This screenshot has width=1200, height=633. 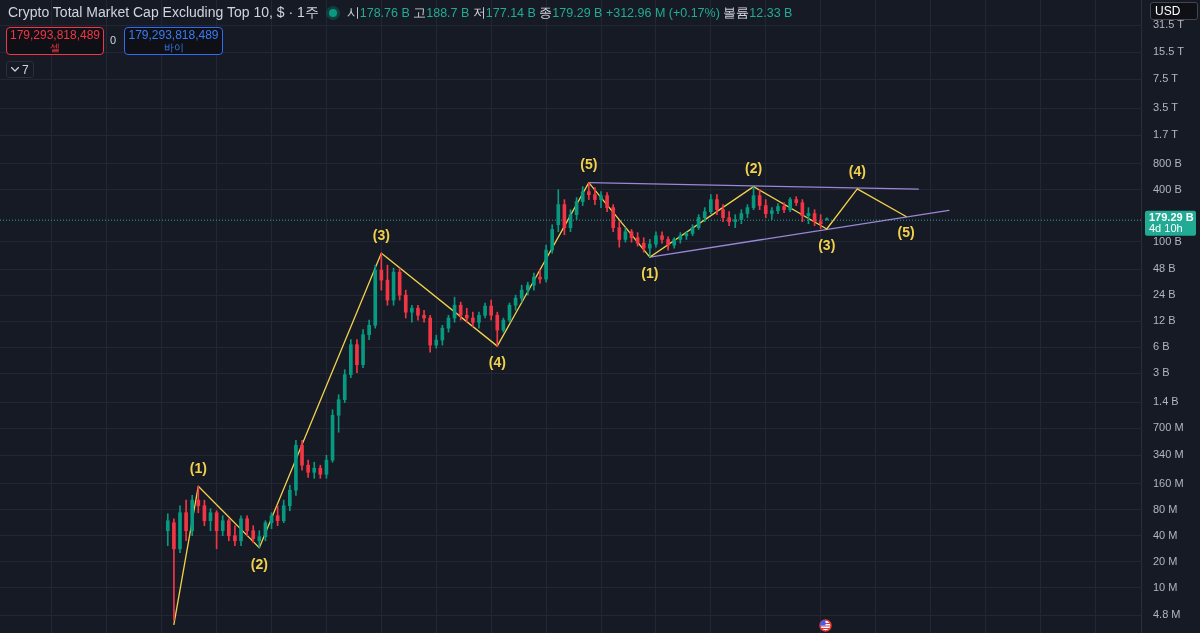 I want to click on sell-button: 179,293,818,489 셀, so click(x=55, y=41).